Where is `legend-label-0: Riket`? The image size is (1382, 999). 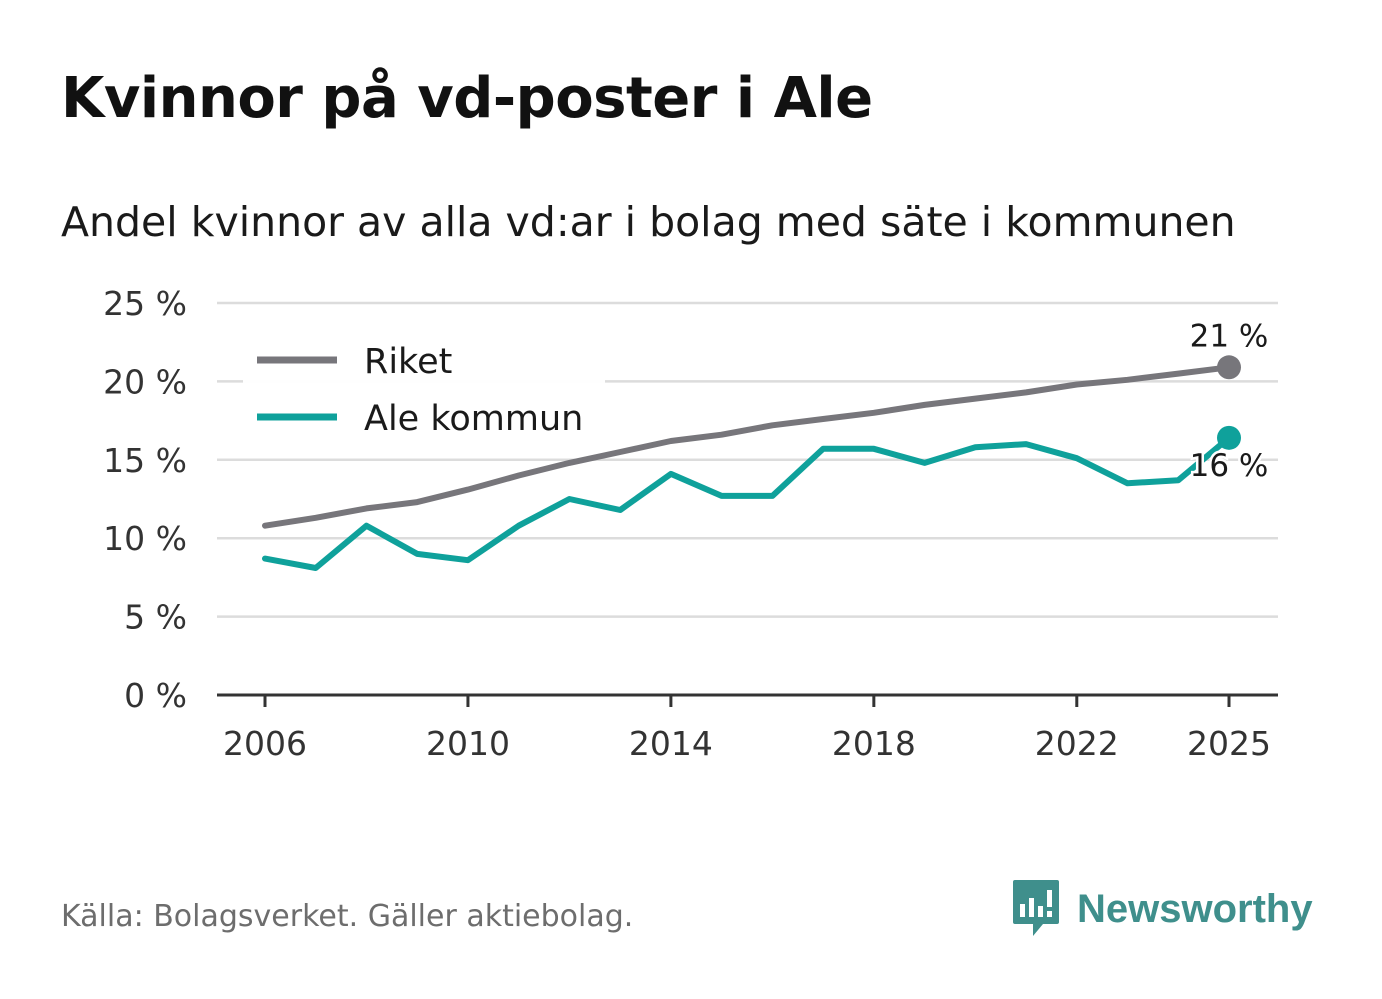
legend-label-0: Riket is located at coordinates (408, 362).